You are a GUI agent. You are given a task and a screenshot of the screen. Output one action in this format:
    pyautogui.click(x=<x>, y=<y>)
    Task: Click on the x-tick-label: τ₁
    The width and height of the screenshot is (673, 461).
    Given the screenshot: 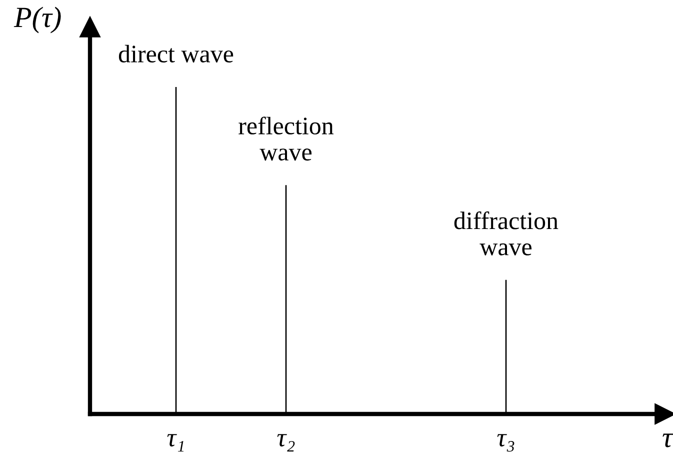 What is the action you would take?
    pyautogui.click(x=175, y=443)
    